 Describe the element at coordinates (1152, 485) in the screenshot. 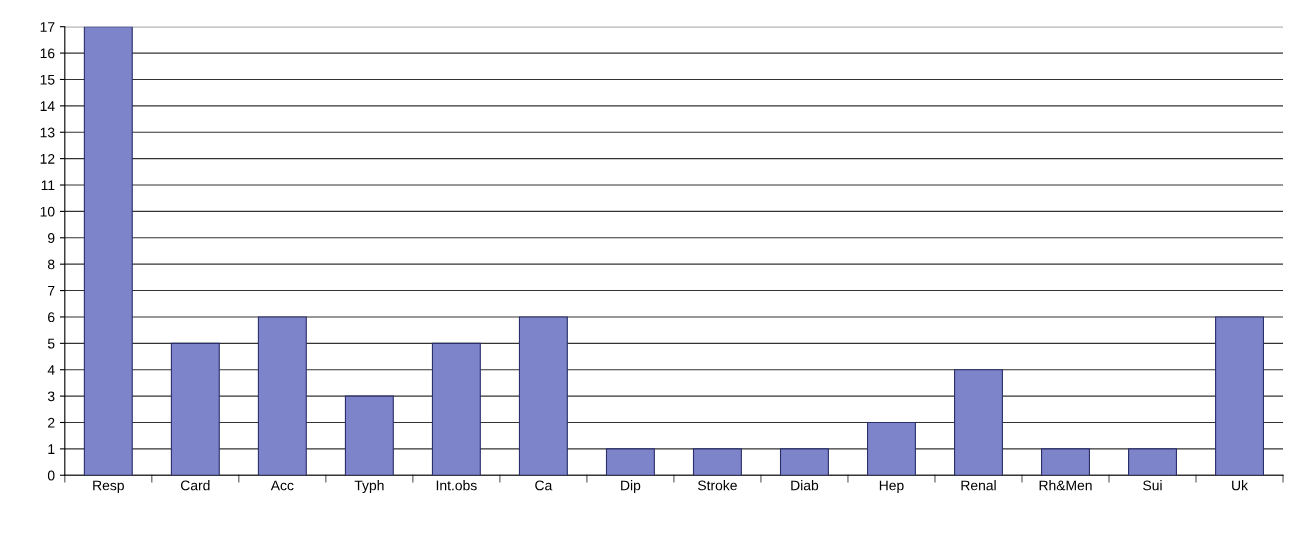

I see `x-tick-label: Sui` at that location.